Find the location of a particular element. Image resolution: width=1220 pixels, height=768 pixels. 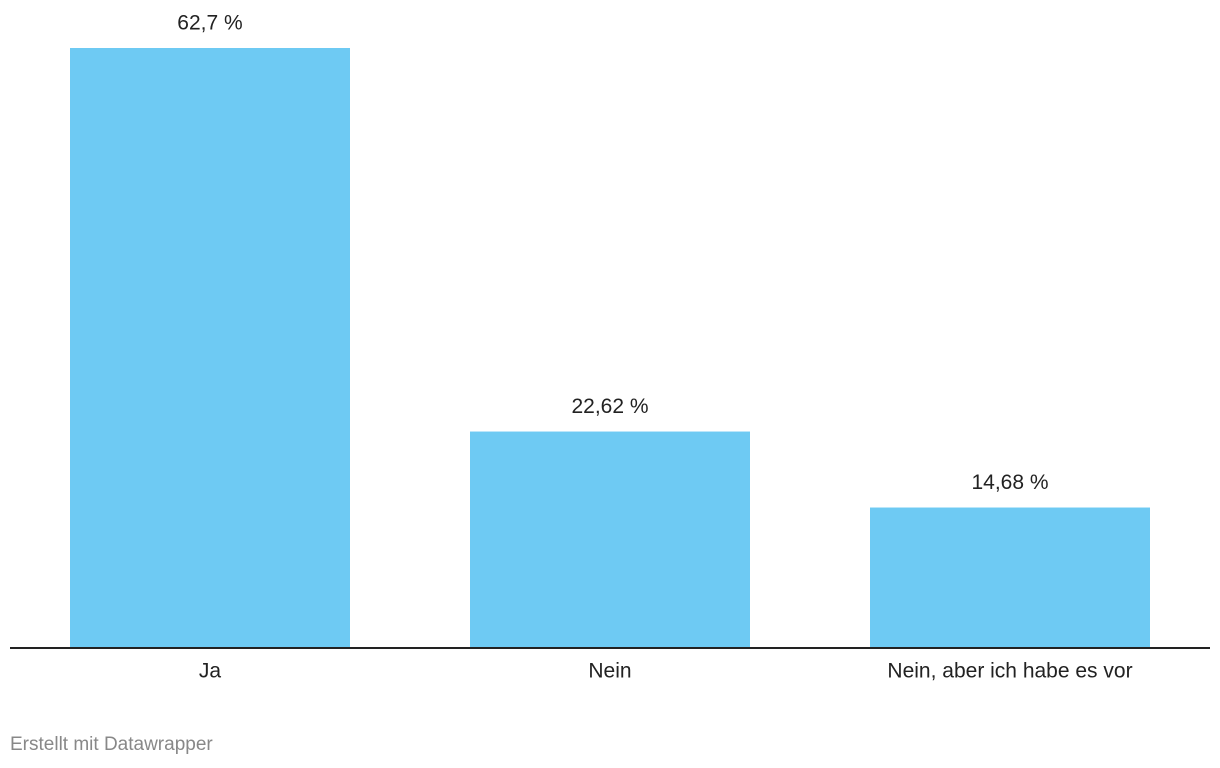

value-label: 62,7 % is located at coordinates (209, 23).